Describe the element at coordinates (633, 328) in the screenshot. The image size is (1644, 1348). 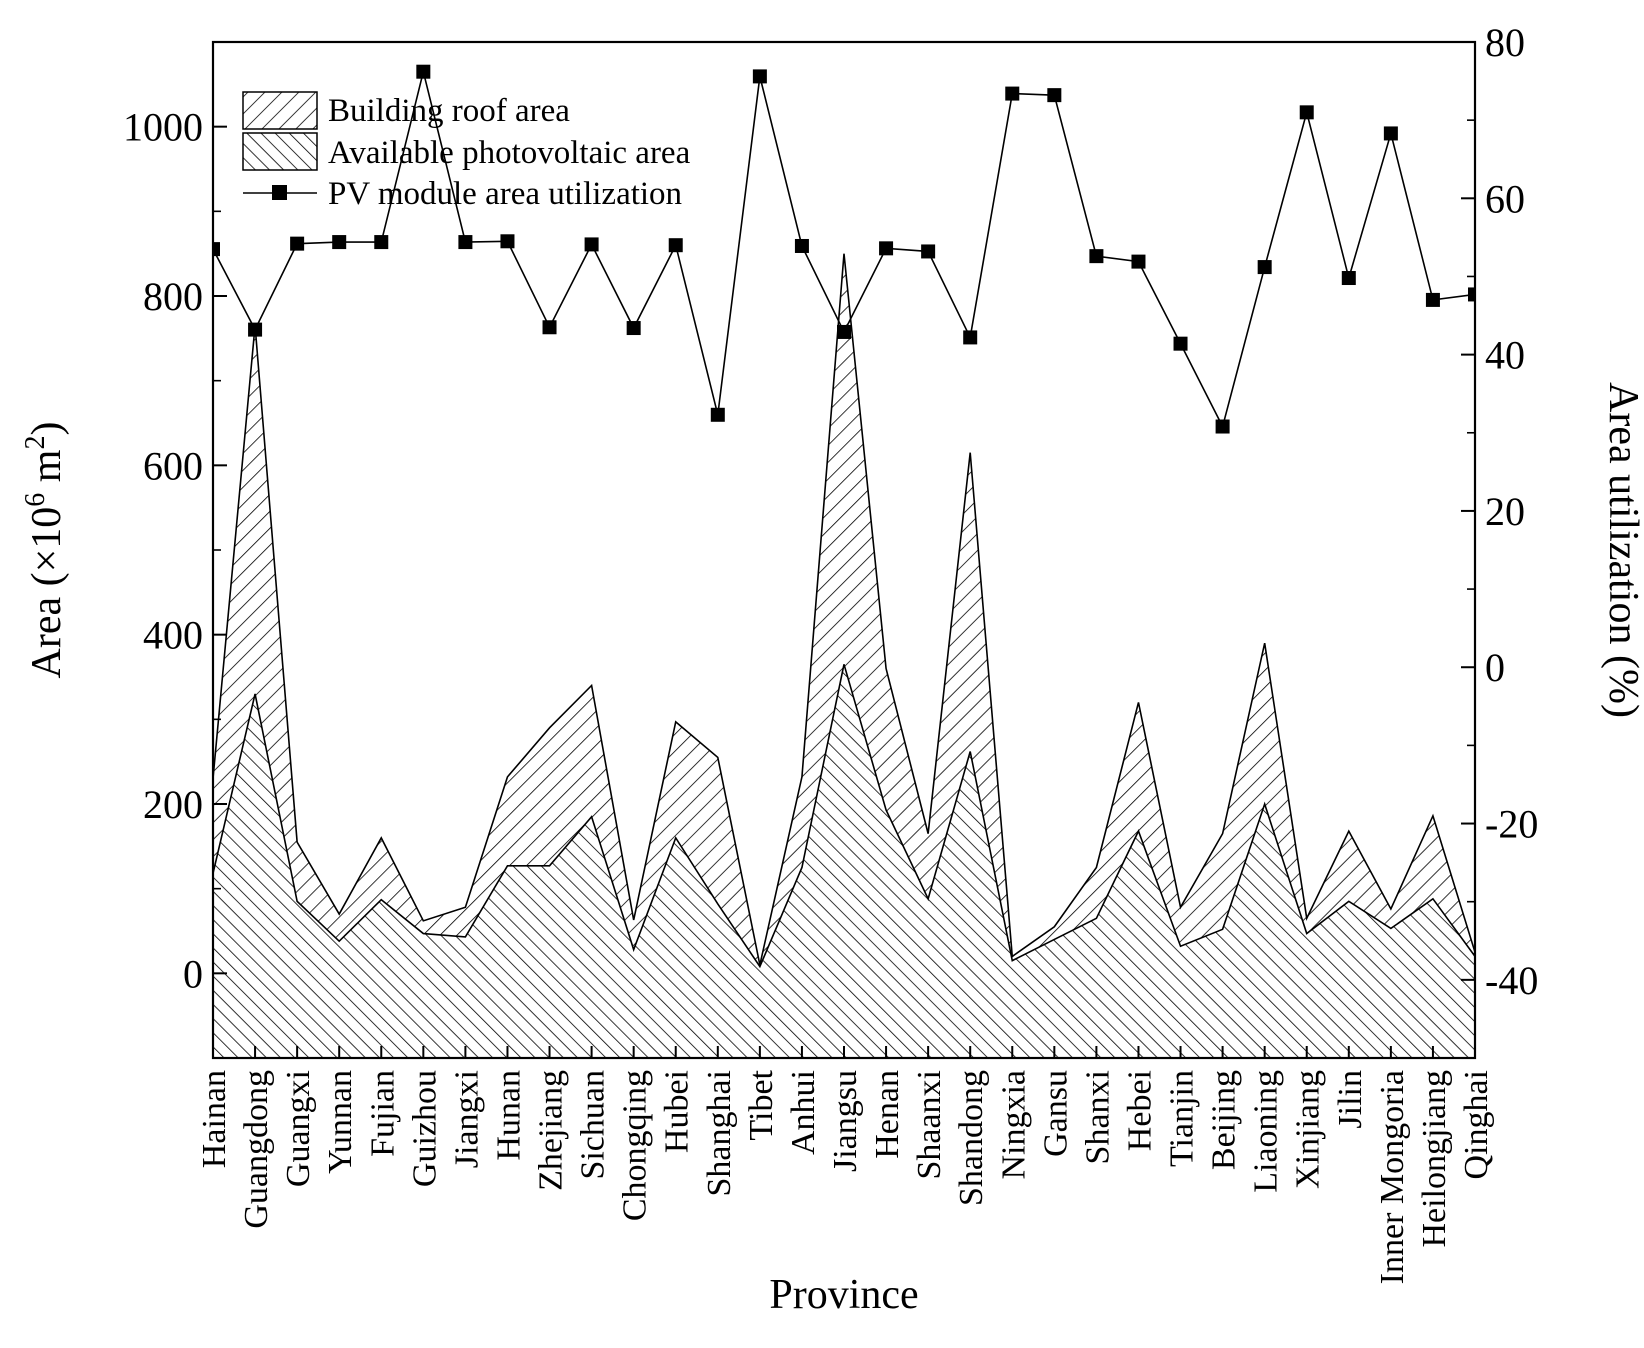
I see `utilization-point-chongqing` at that location.